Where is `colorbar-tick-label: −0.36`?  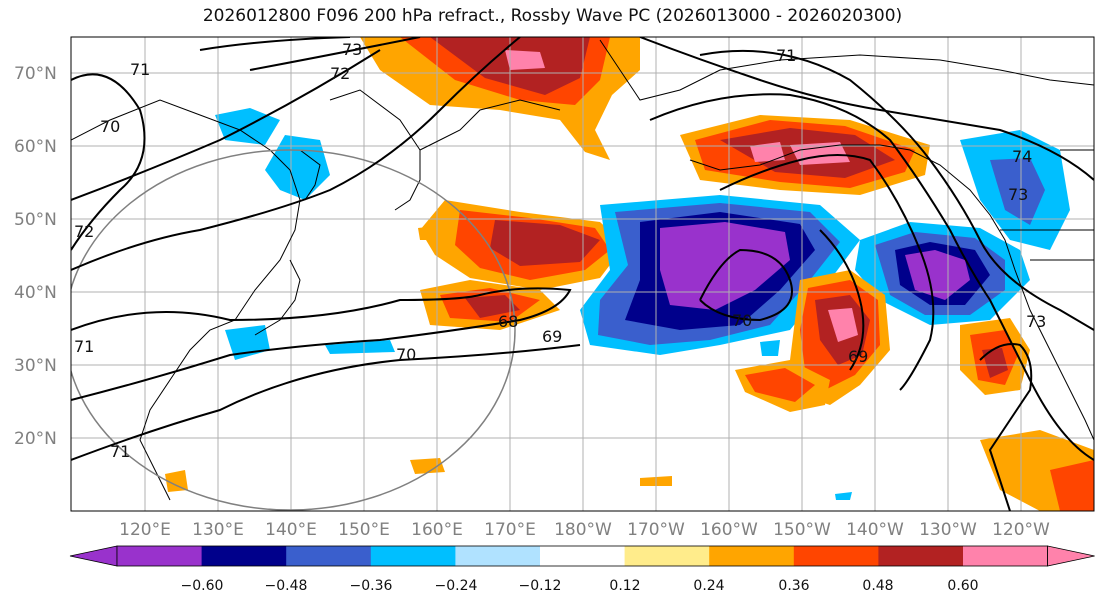
colorbar-tick-label: −0.36 is located at coordinates (371, 586).